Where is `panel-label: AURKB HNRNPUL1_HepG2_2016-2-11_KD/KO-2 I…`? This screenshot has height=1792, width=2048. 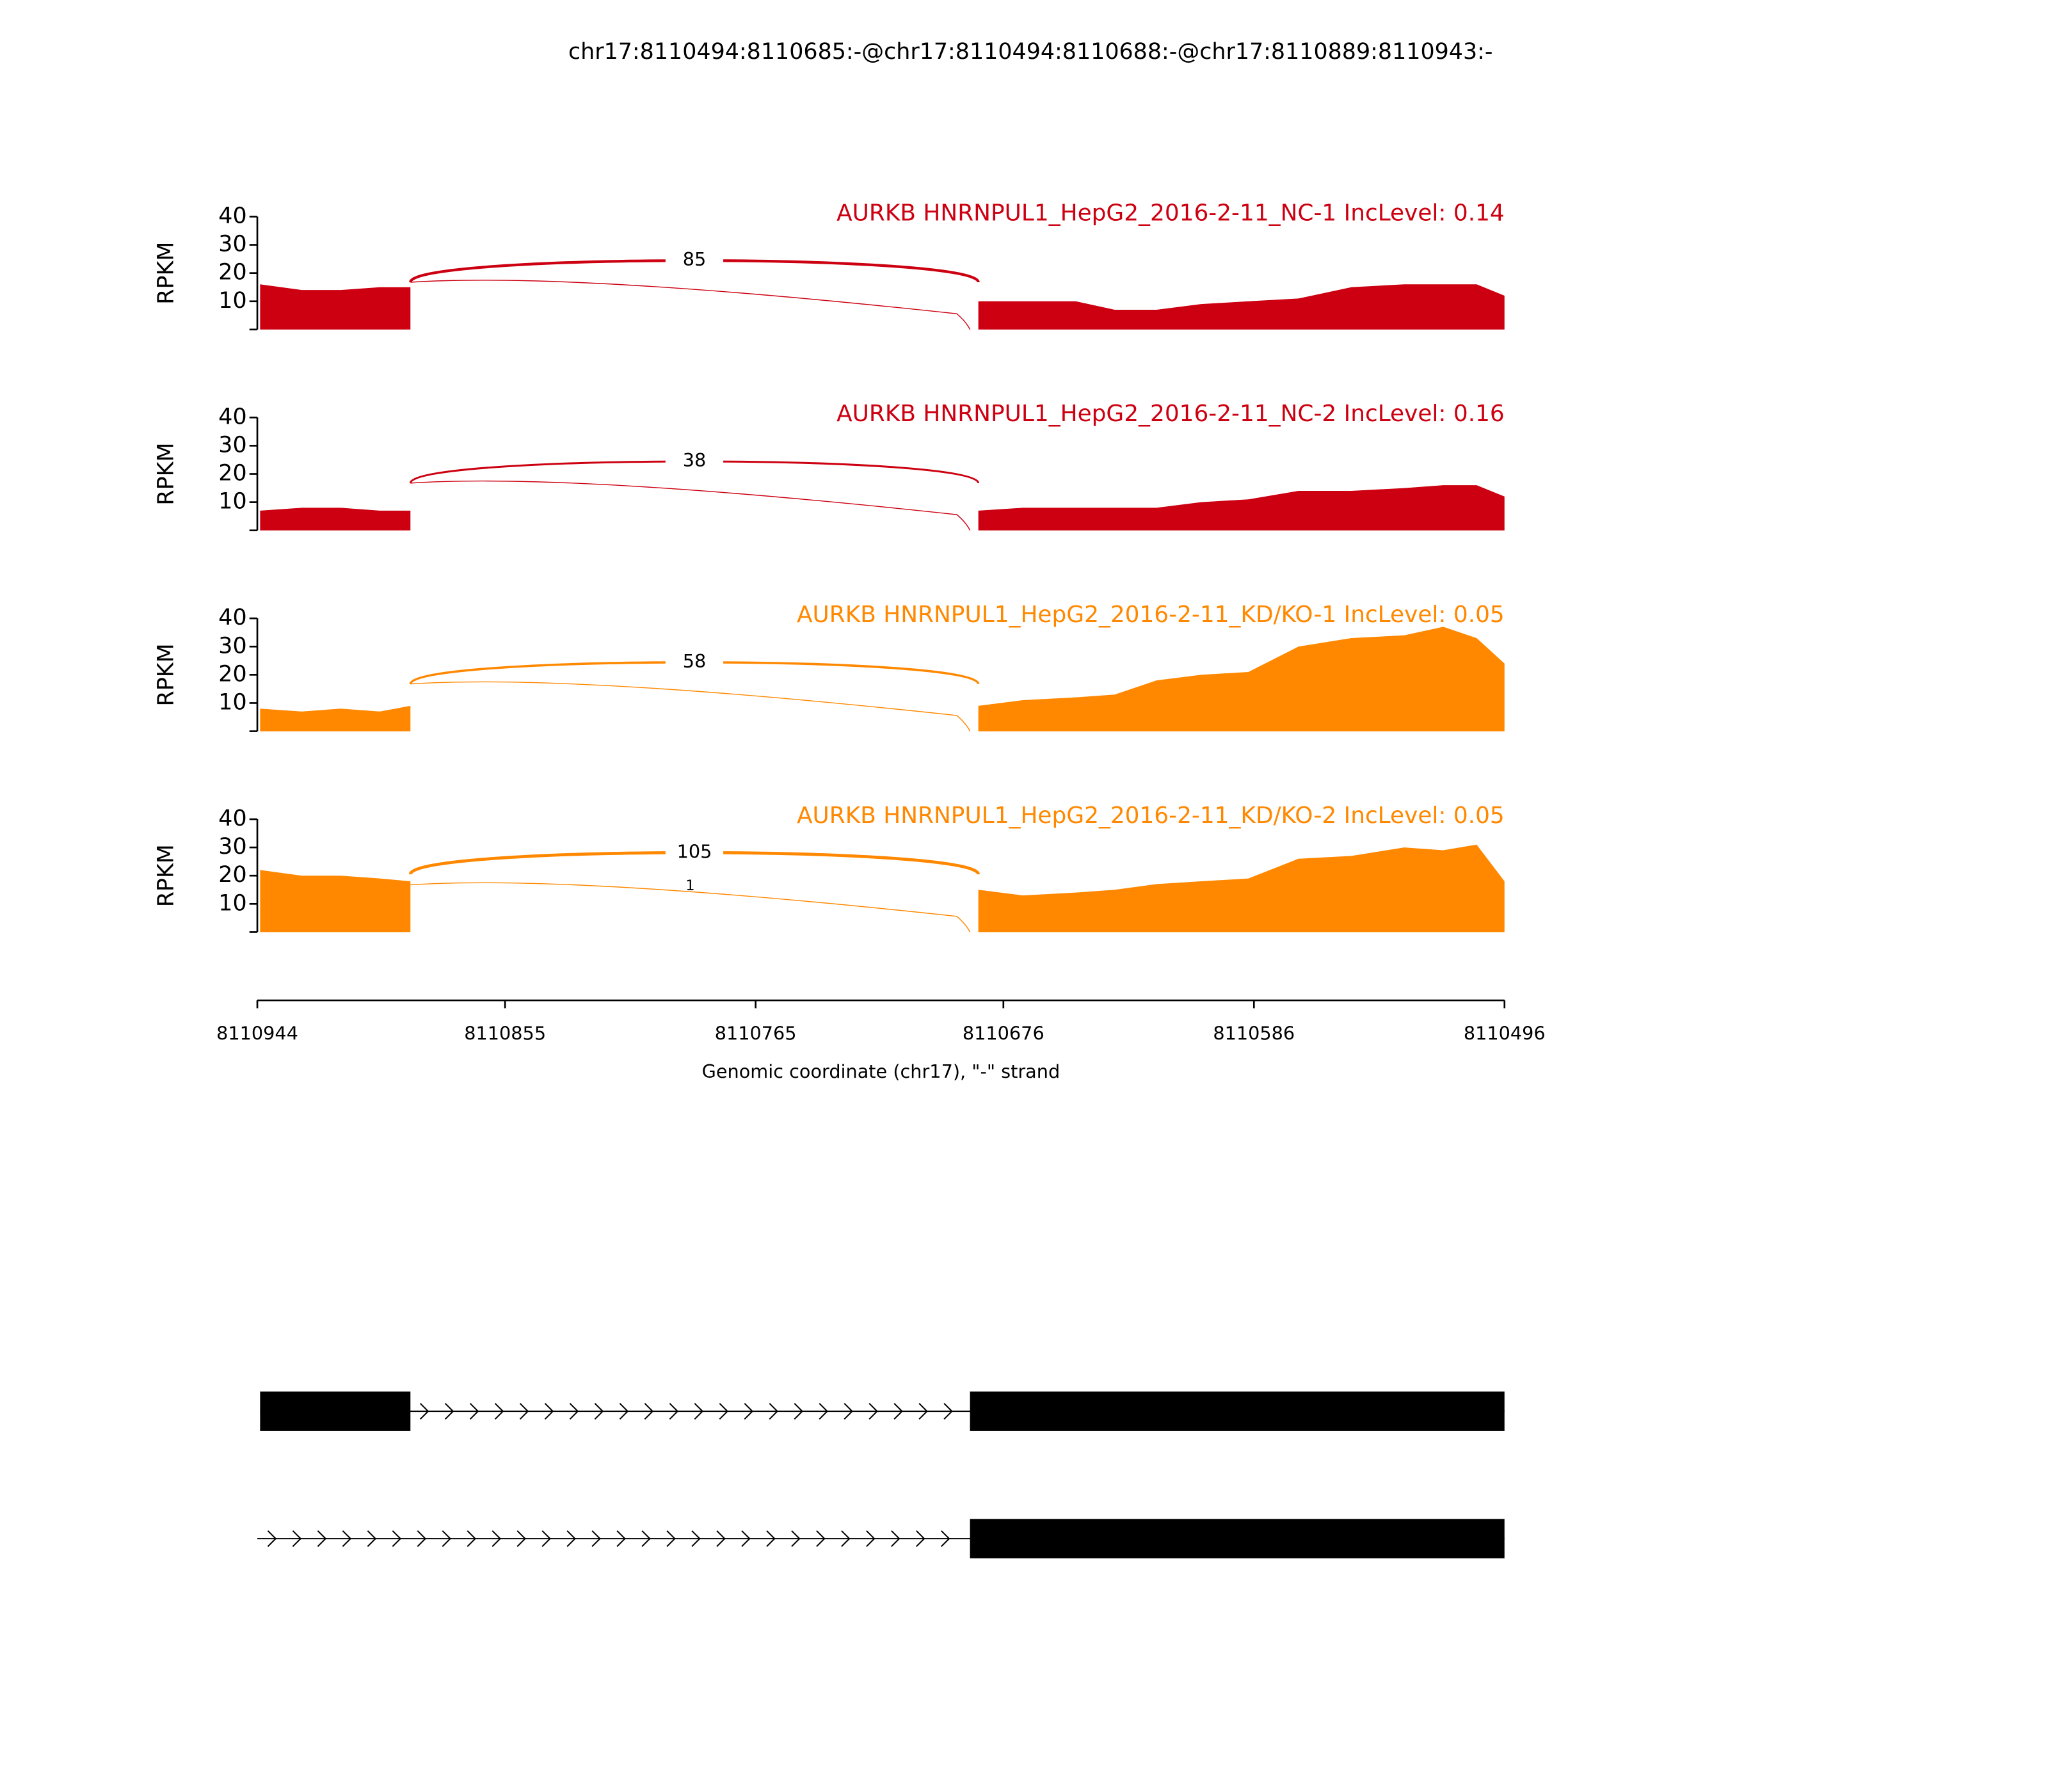
panel-label: AURKB HNRNPUL1_HepG2_2016-2-11_KD/KO-2 I… is located at coordinates (1151, 816).